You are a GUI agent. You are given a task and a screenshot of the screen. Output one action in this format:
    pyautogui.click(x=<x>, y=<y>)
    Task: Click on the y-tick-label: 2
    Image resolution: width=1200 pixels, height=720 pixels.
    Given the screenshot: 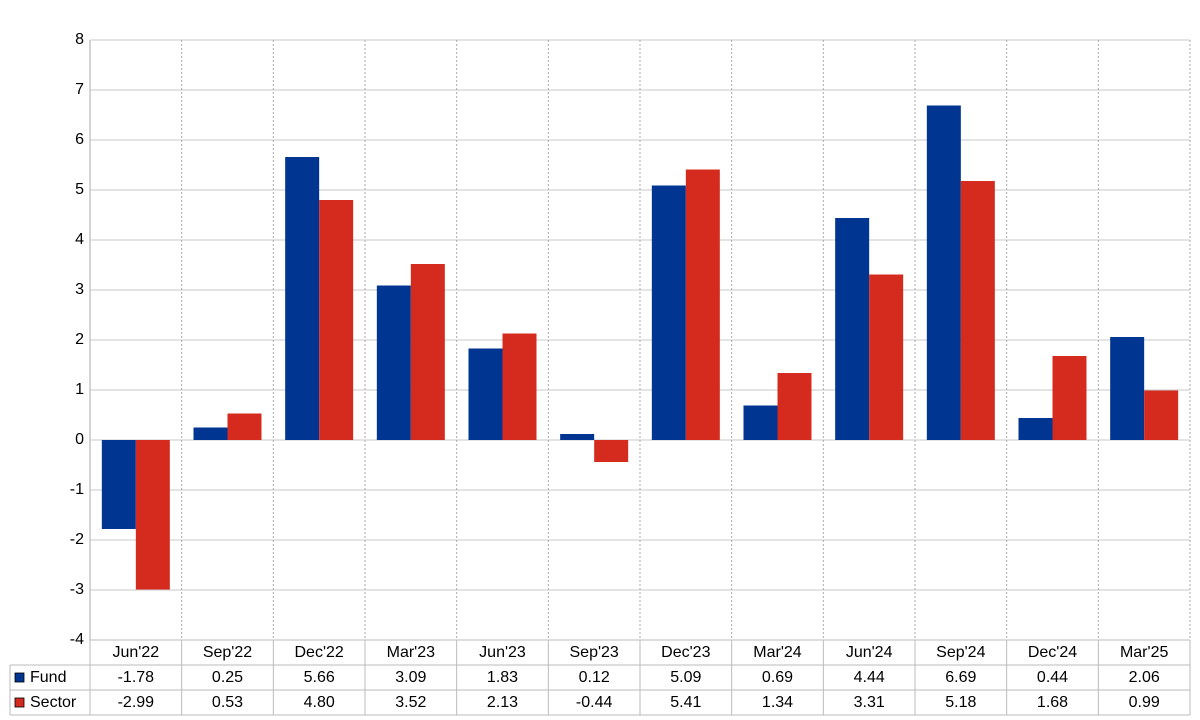 What is the action you would take?
    pyautogui.click(x=79, y=339)
    